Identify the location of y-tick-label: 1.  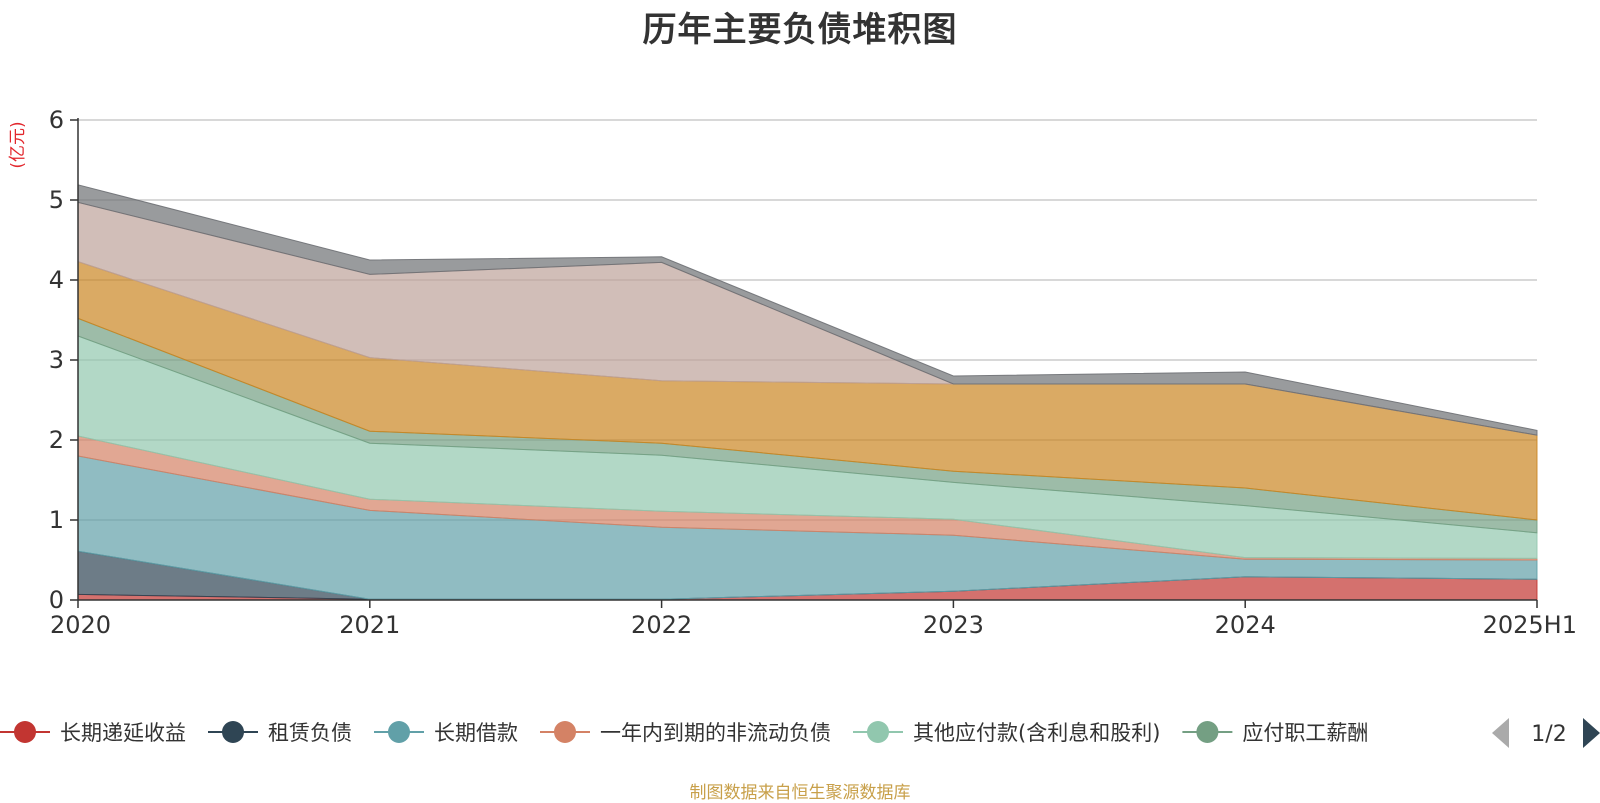
(56, 520).